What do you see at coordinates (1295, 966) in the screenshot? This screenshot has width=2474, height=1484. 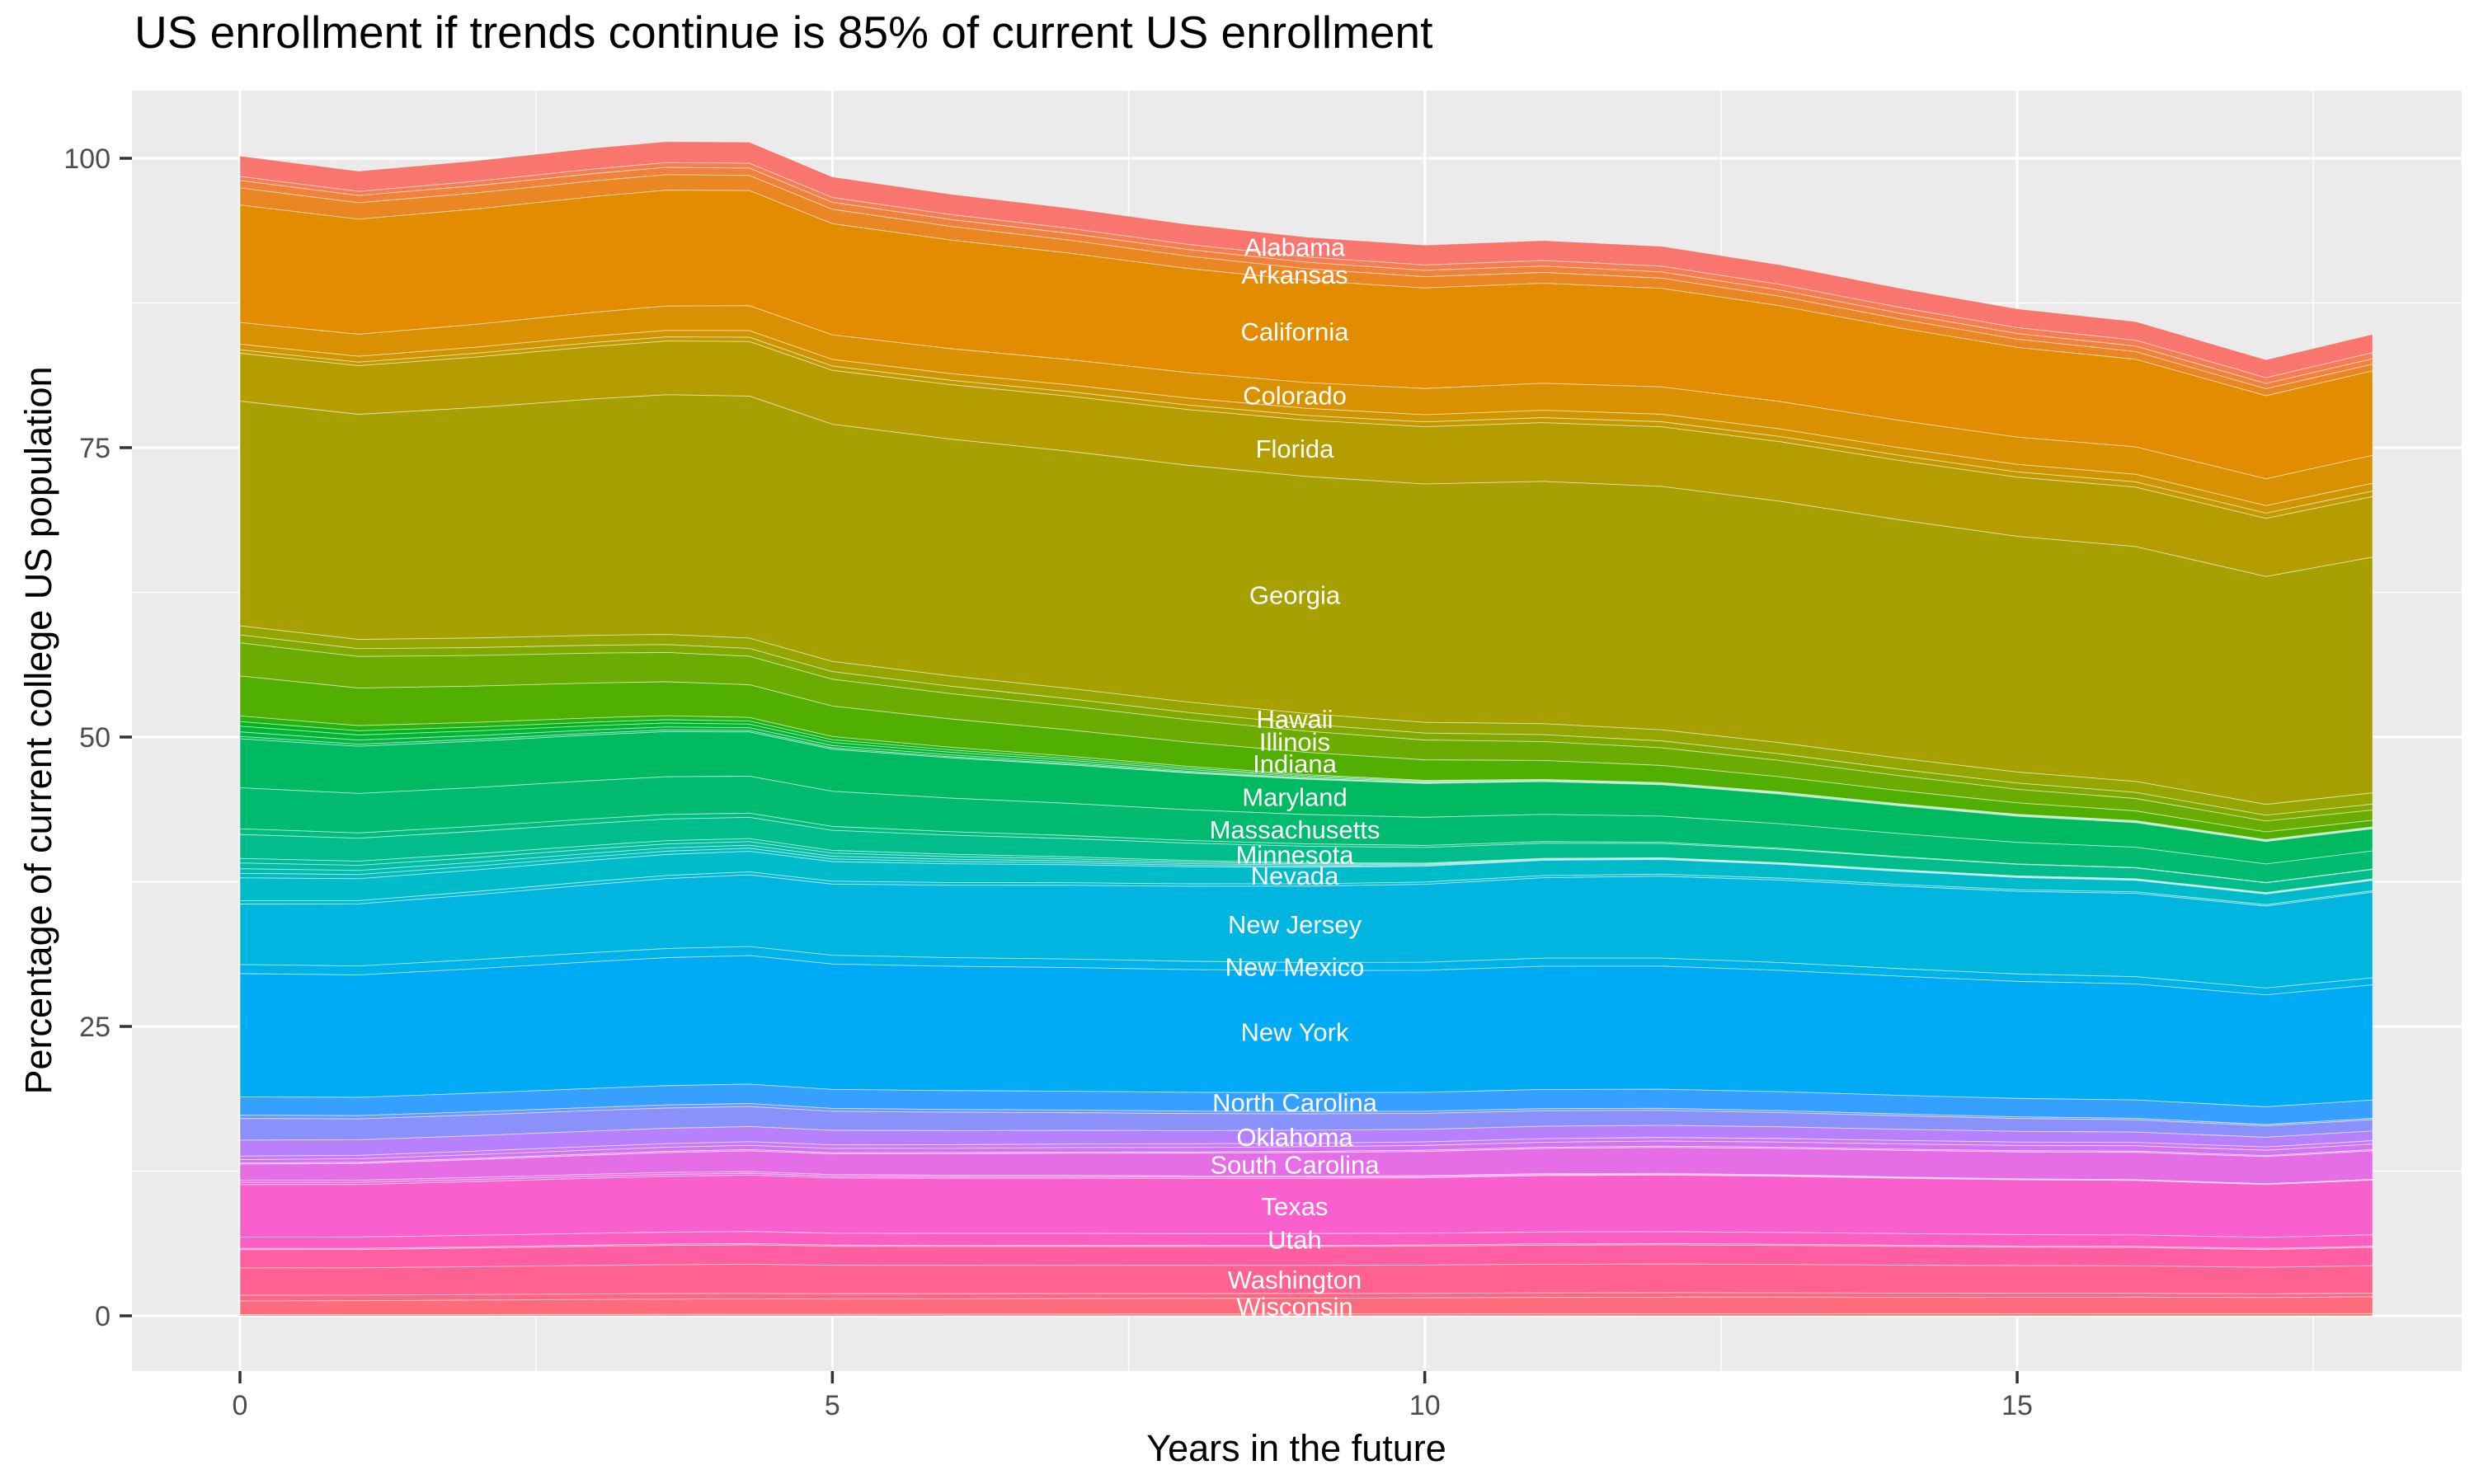 I see `band-label-new-mexico: New Mexico` at bounding box center [1295, 966].